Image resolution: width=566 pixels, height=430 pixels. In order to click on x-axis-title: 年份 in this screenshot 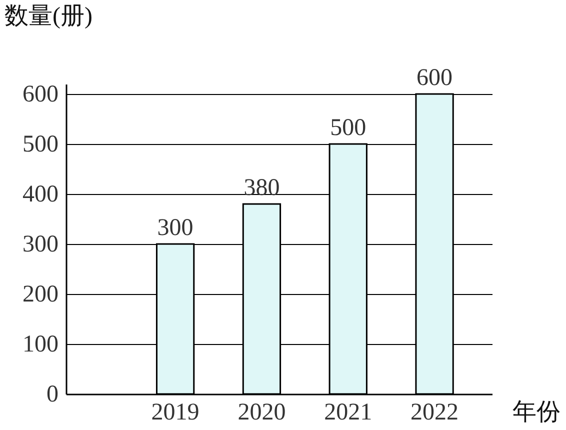, I will do `click(536, 413)`.